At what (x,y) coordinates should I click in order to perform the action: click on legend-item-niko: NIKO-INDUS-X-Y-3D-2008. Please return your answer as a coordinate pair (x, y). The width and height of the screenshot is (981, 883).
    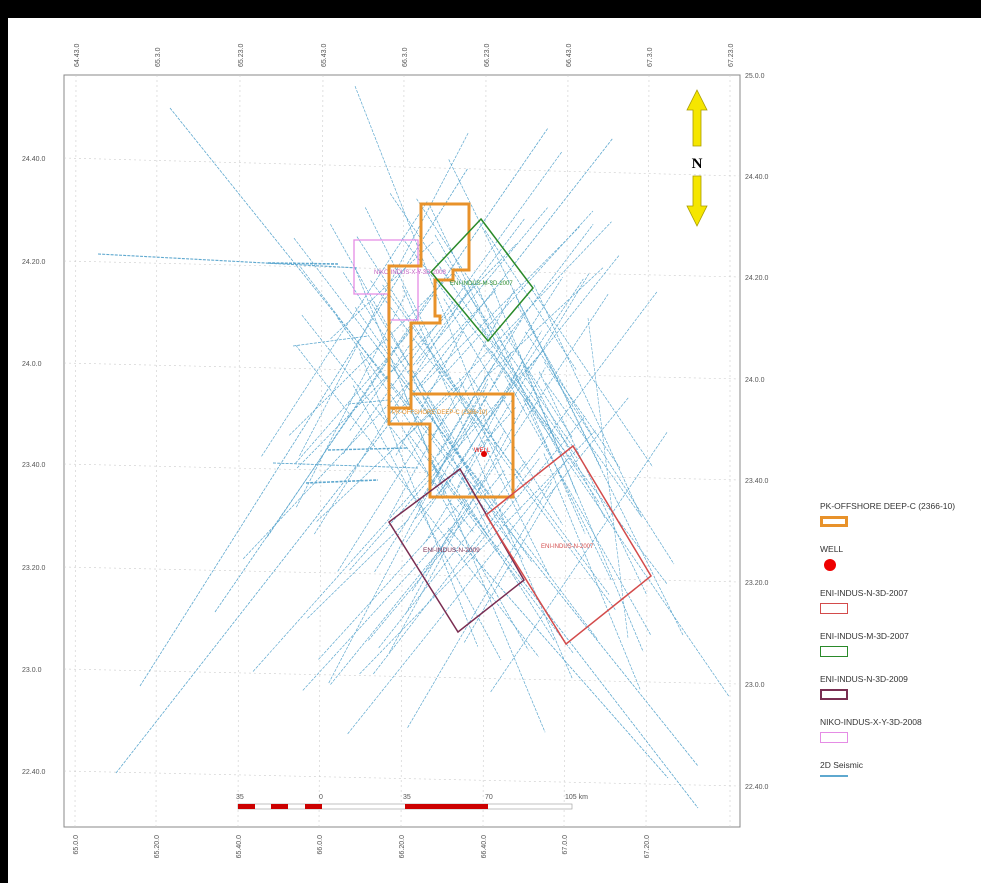
    Looking at the image, I should click on (900, 730).